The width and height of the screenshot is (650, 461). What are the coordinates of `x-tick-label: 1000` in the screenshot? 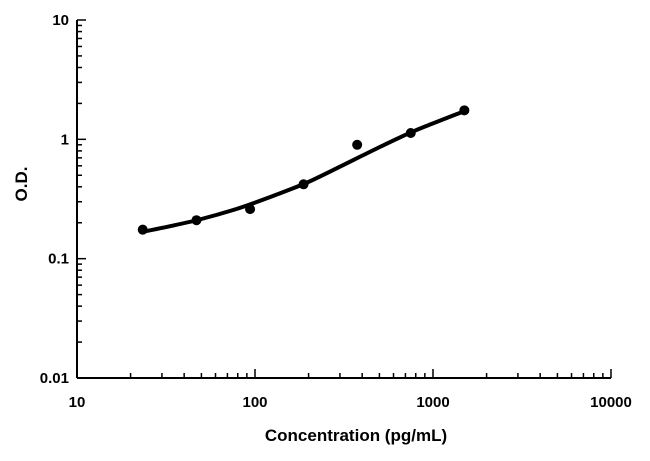 It's located at (432, 402).